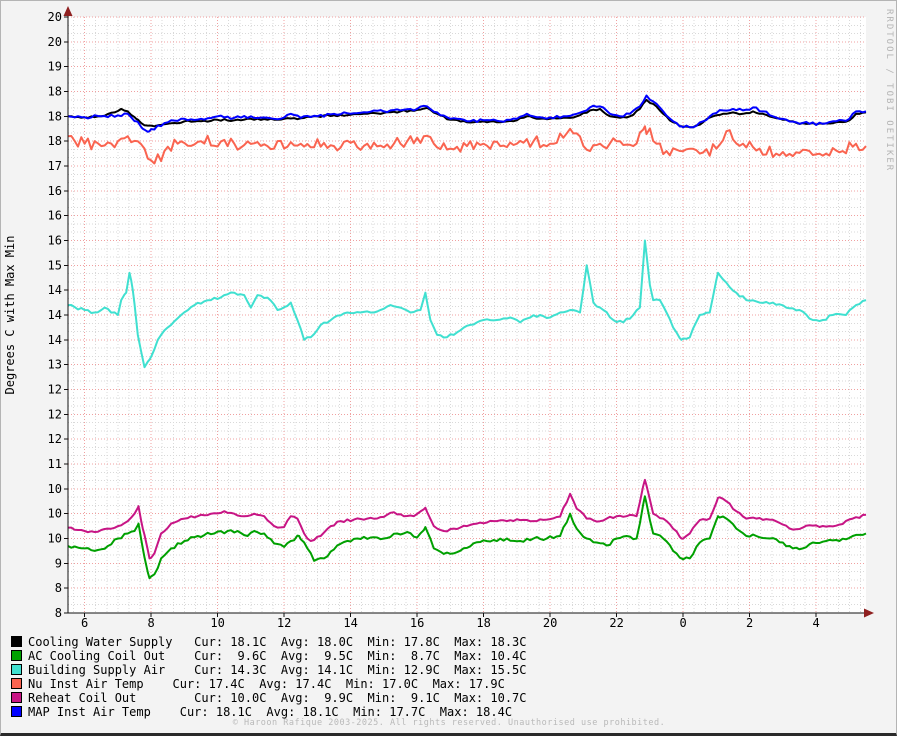  Describe the element at coordinates (417, 623) in the screenshot. I see `x-tick-label: 16` at that location.